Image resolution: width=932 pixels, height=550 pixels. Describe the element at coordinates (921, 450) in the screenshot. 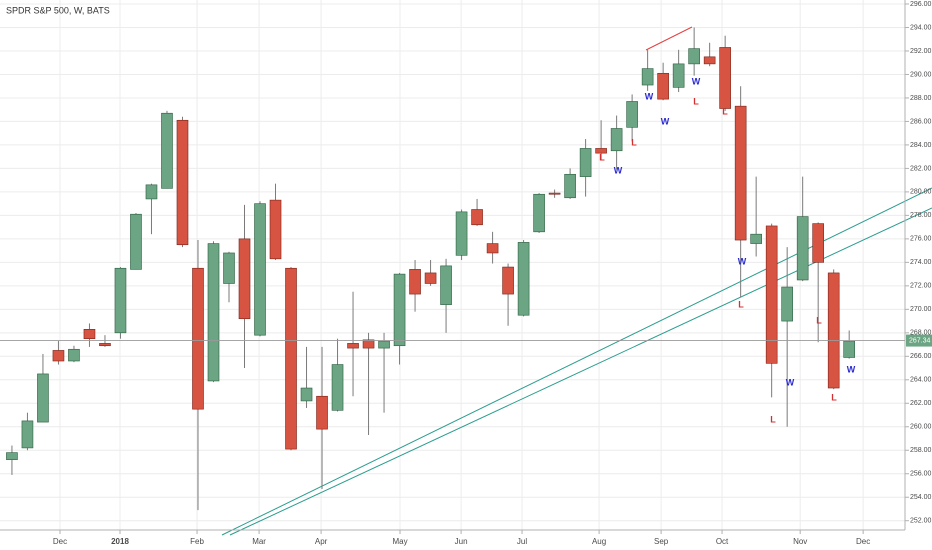

I see `y-tick-label: 258.00` at that location.